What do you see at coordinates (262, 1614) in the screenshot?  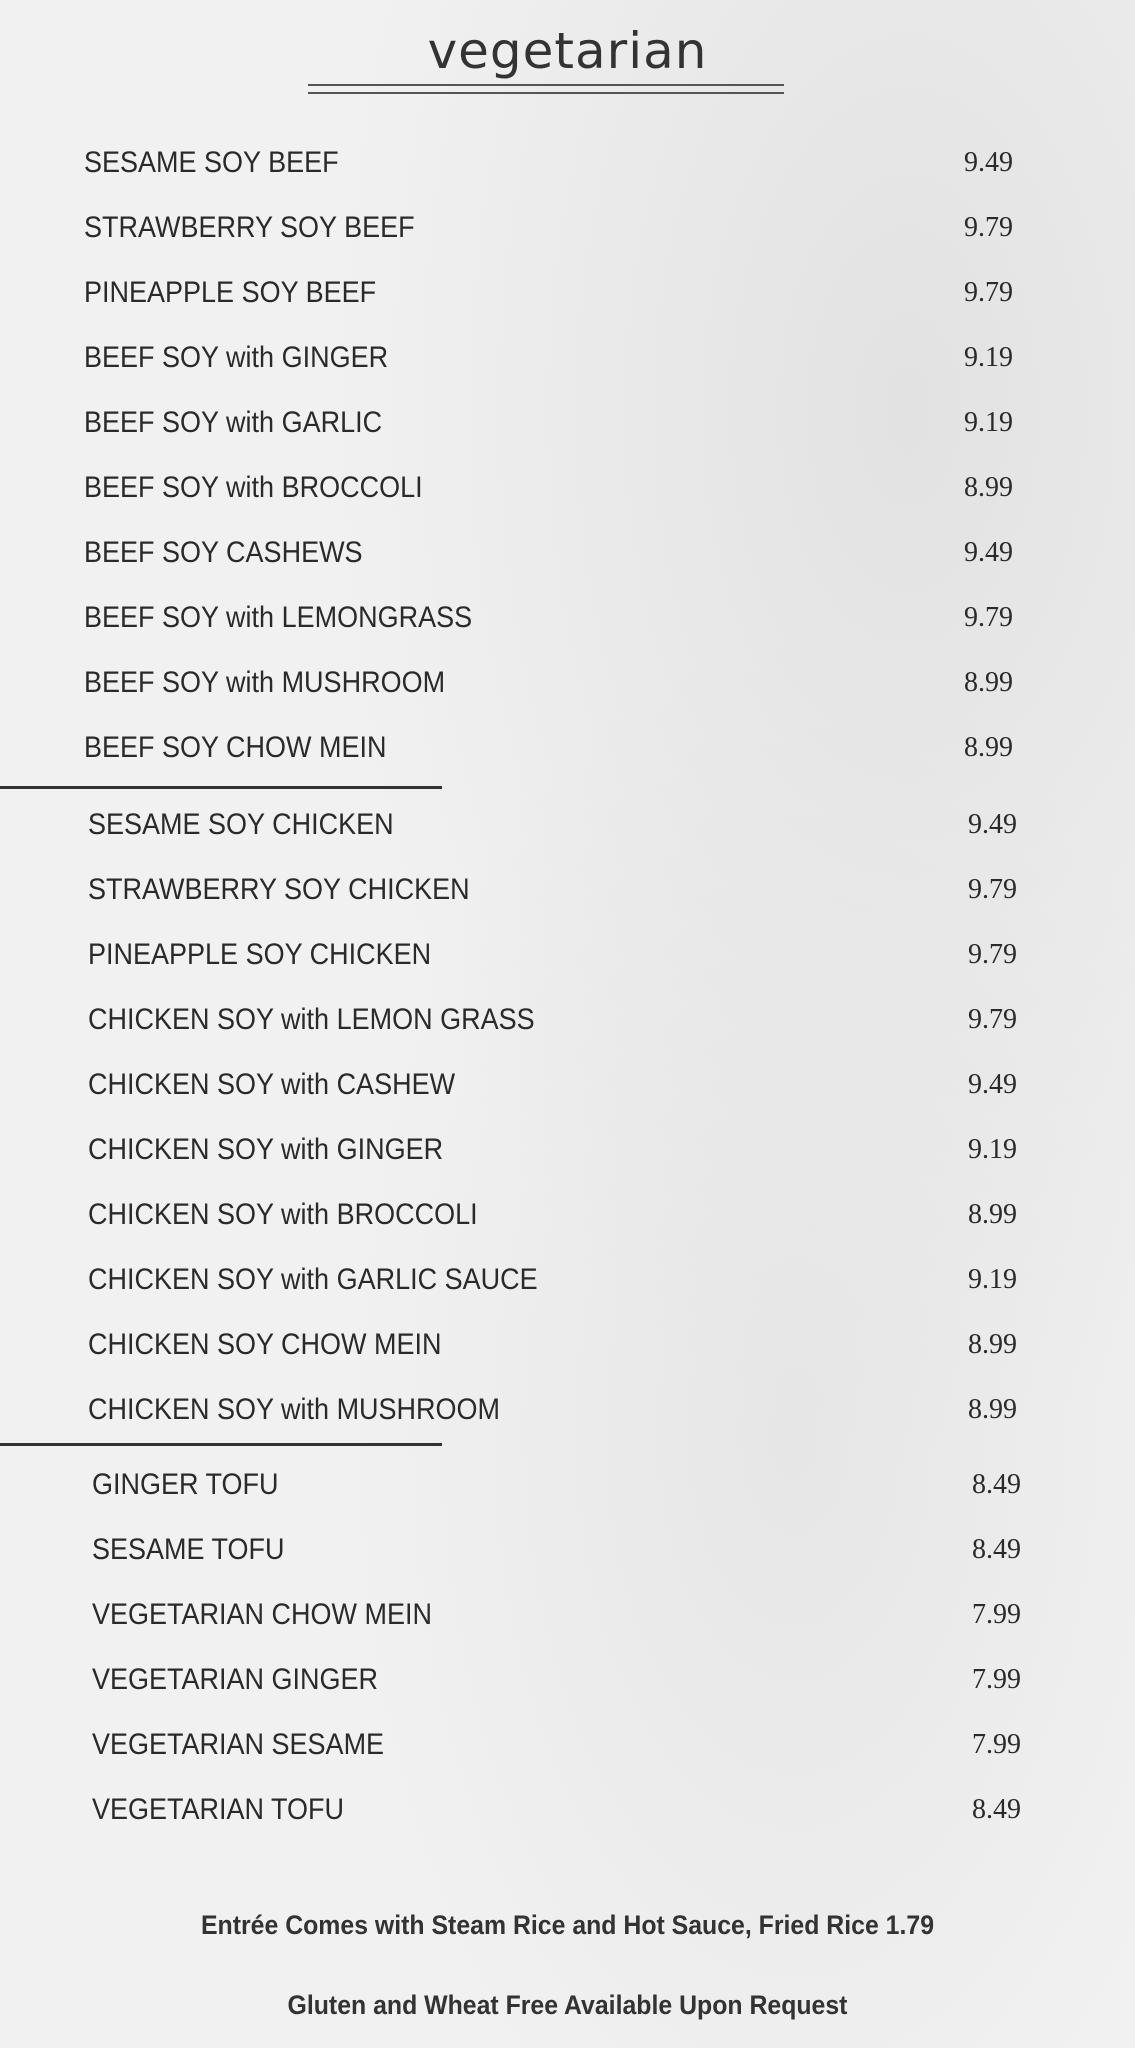 I see `item-name: VEGETARIAN CHOW MEIN` at bounding box center [262, 1614].